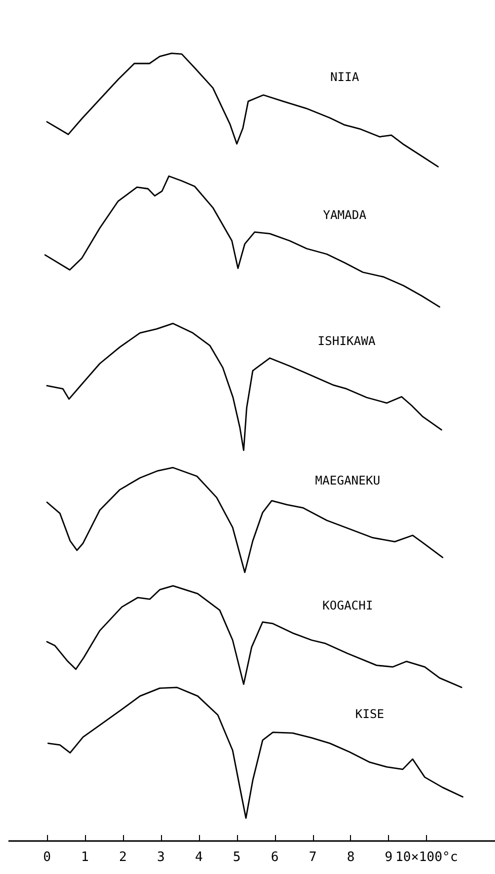 This screenshot has width=495, height=874. Describe the element at coordinates (426, 857) in the screenshot. I see `x-tick-label: 10×100°c` at that location.